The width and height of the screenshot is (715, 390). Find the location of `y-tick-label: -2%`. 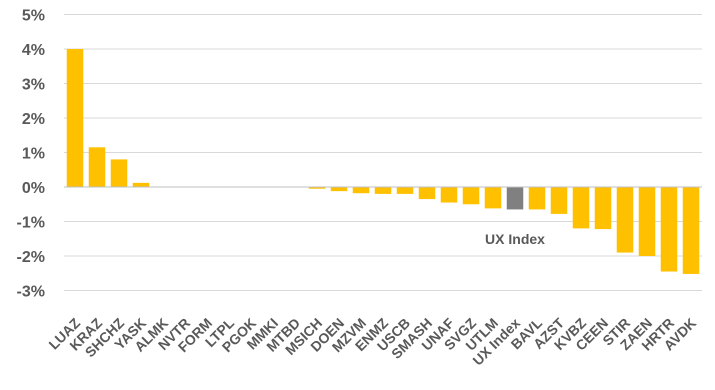

y-tick-label: -2% is located at coordinates (31, 257).